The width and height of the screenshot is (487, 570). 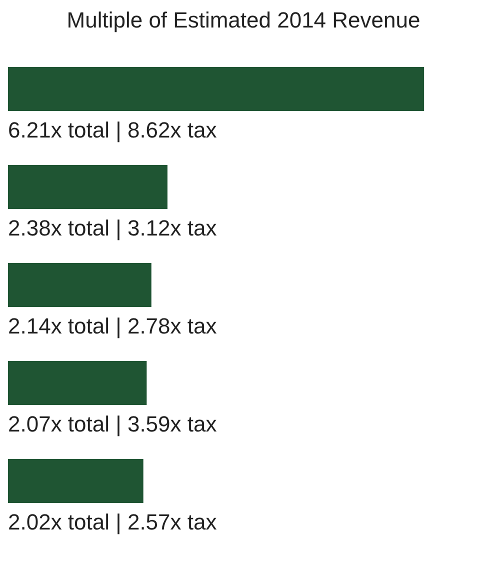 What do you see at coordinates (243, 20) in the screenshot?
I see `chart-title: Multiple of Estimated 2014 Revenue` at bounding box center [243, 20].